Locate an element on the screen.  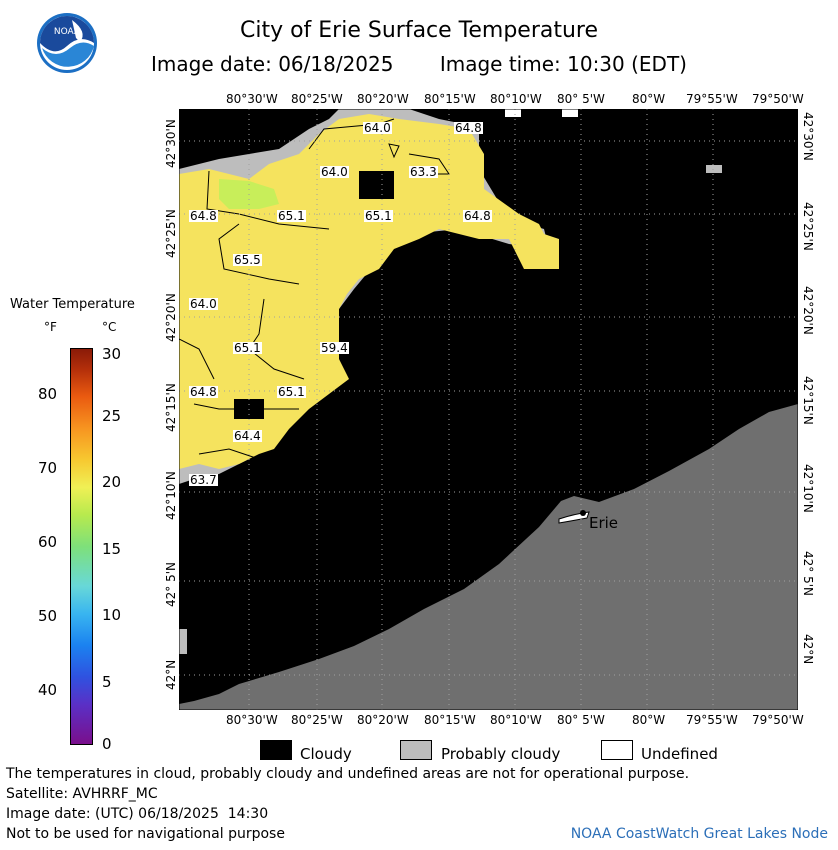
c-tick: 0 is located at coordinates (107, 744).